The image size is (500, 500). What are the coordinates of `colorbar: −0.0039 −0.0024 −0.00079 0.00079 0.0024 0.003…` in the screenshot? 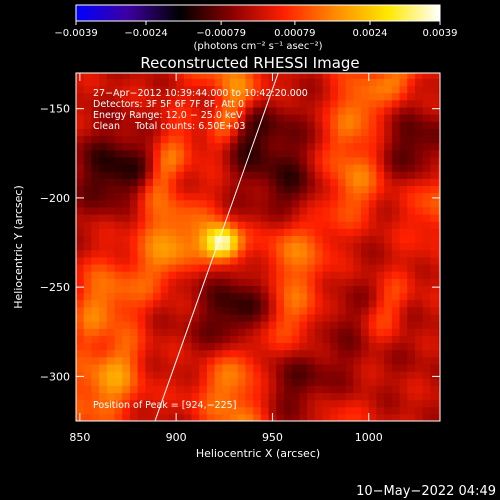 It's located at (256, 28).